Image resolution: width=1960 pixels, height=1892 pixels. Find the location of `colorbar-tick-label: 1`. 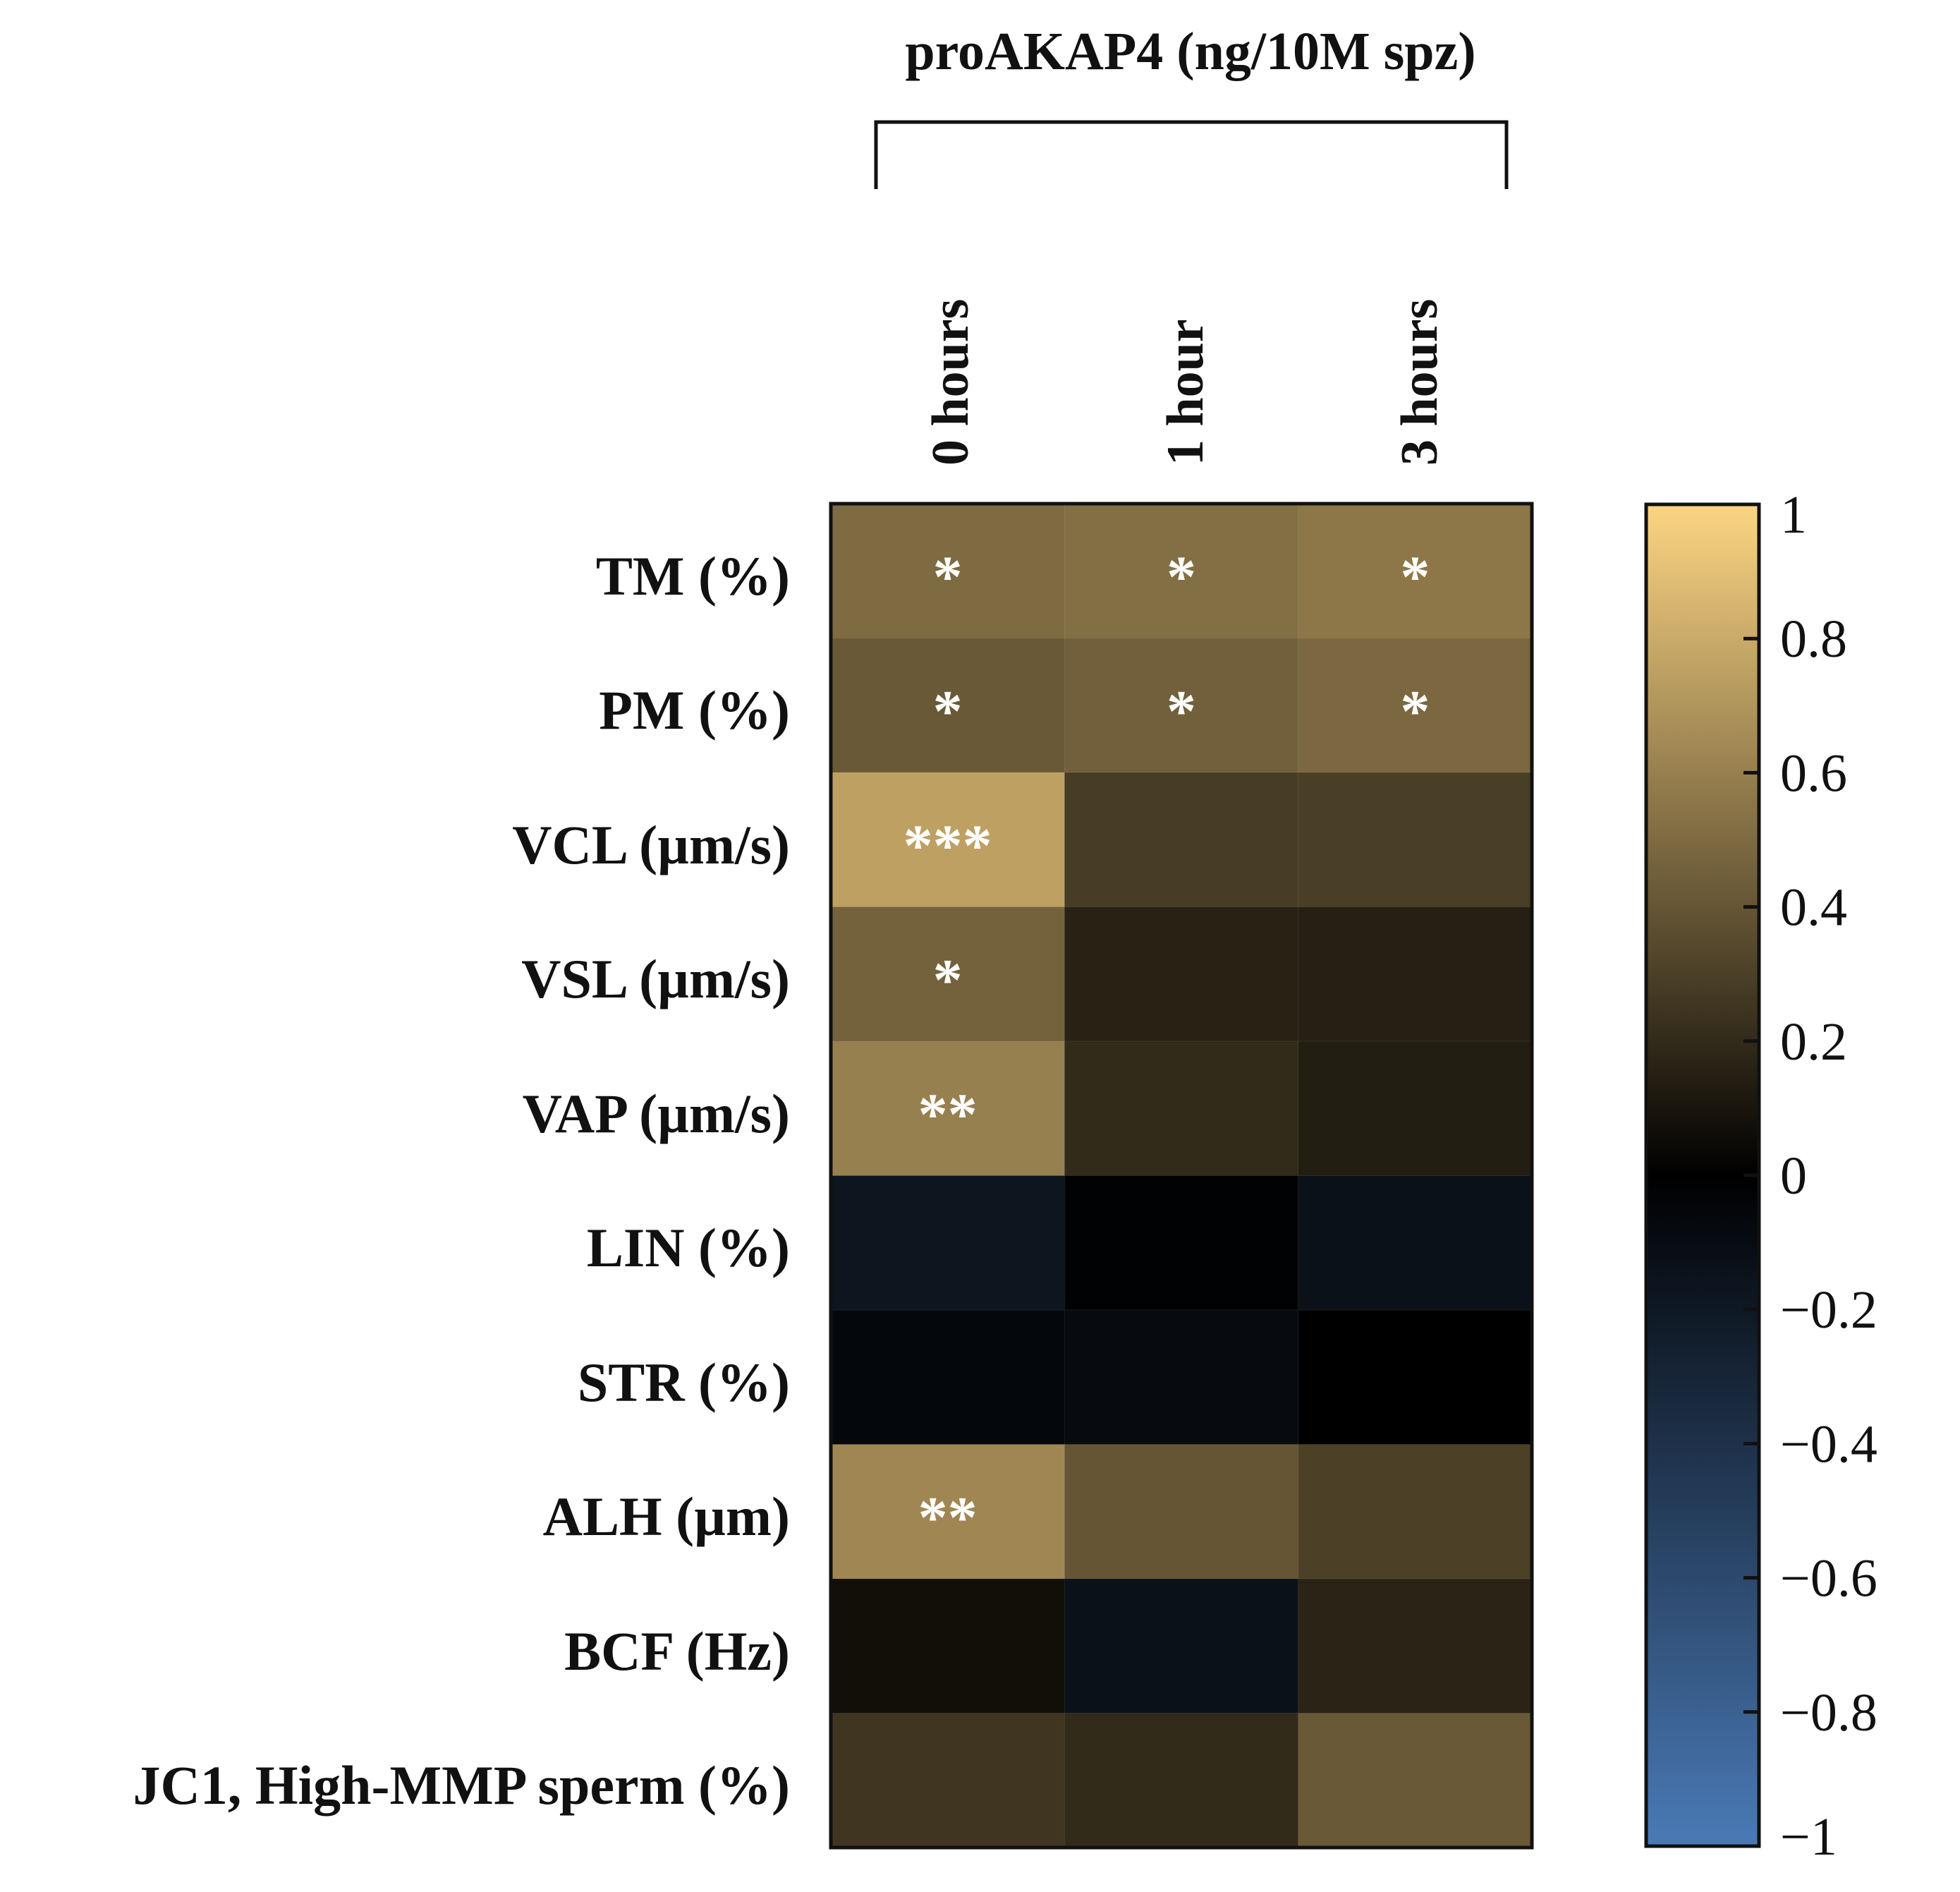

colorbar-tick-label: 1 is located at coordinates (1793, 515).